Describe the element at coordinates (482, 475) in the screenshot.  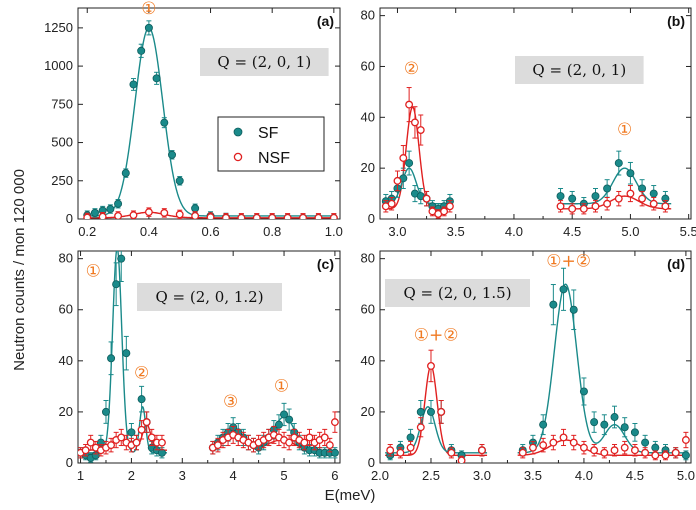
I see `x-tick-label: 3.0` at that location.